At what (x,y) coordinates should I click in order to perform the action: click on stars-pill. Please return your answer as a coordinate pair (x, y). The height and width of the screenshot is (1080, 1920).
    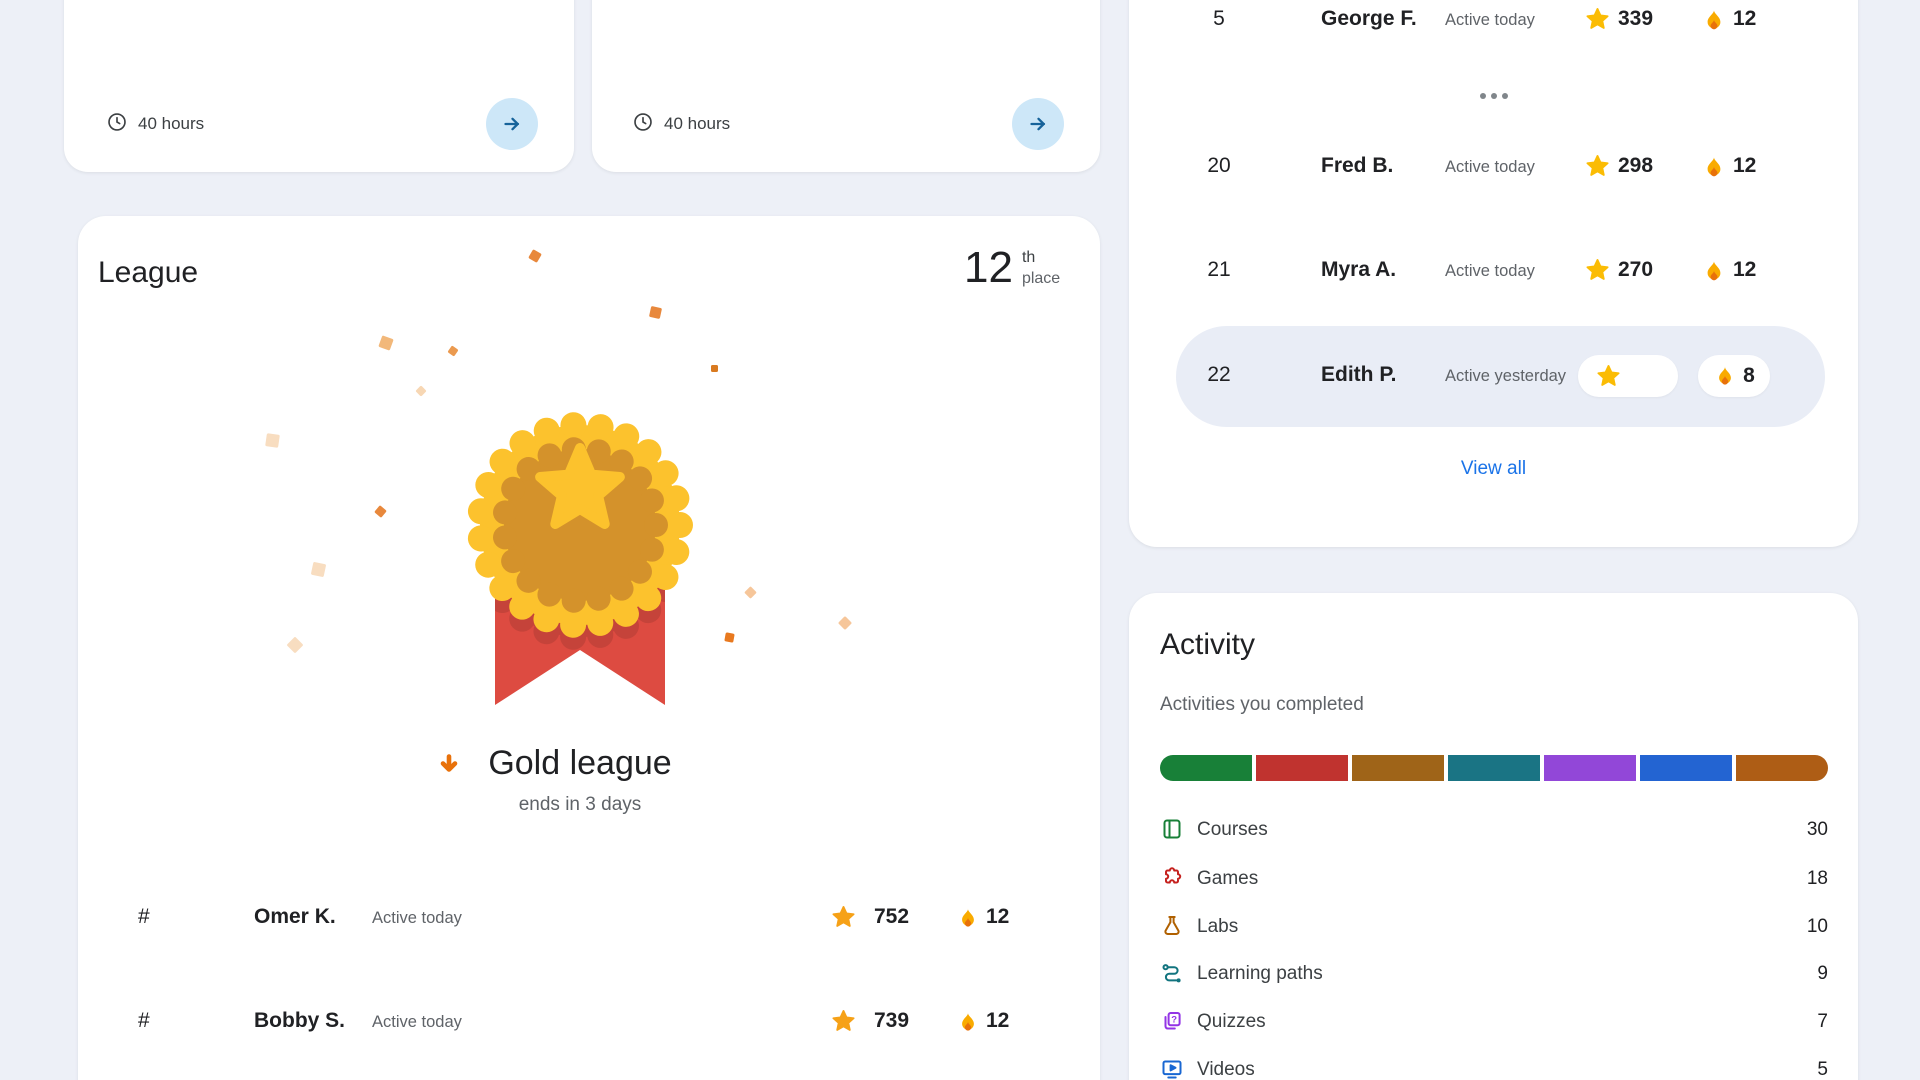
    Looking at the image, I should click on (1628, 376).